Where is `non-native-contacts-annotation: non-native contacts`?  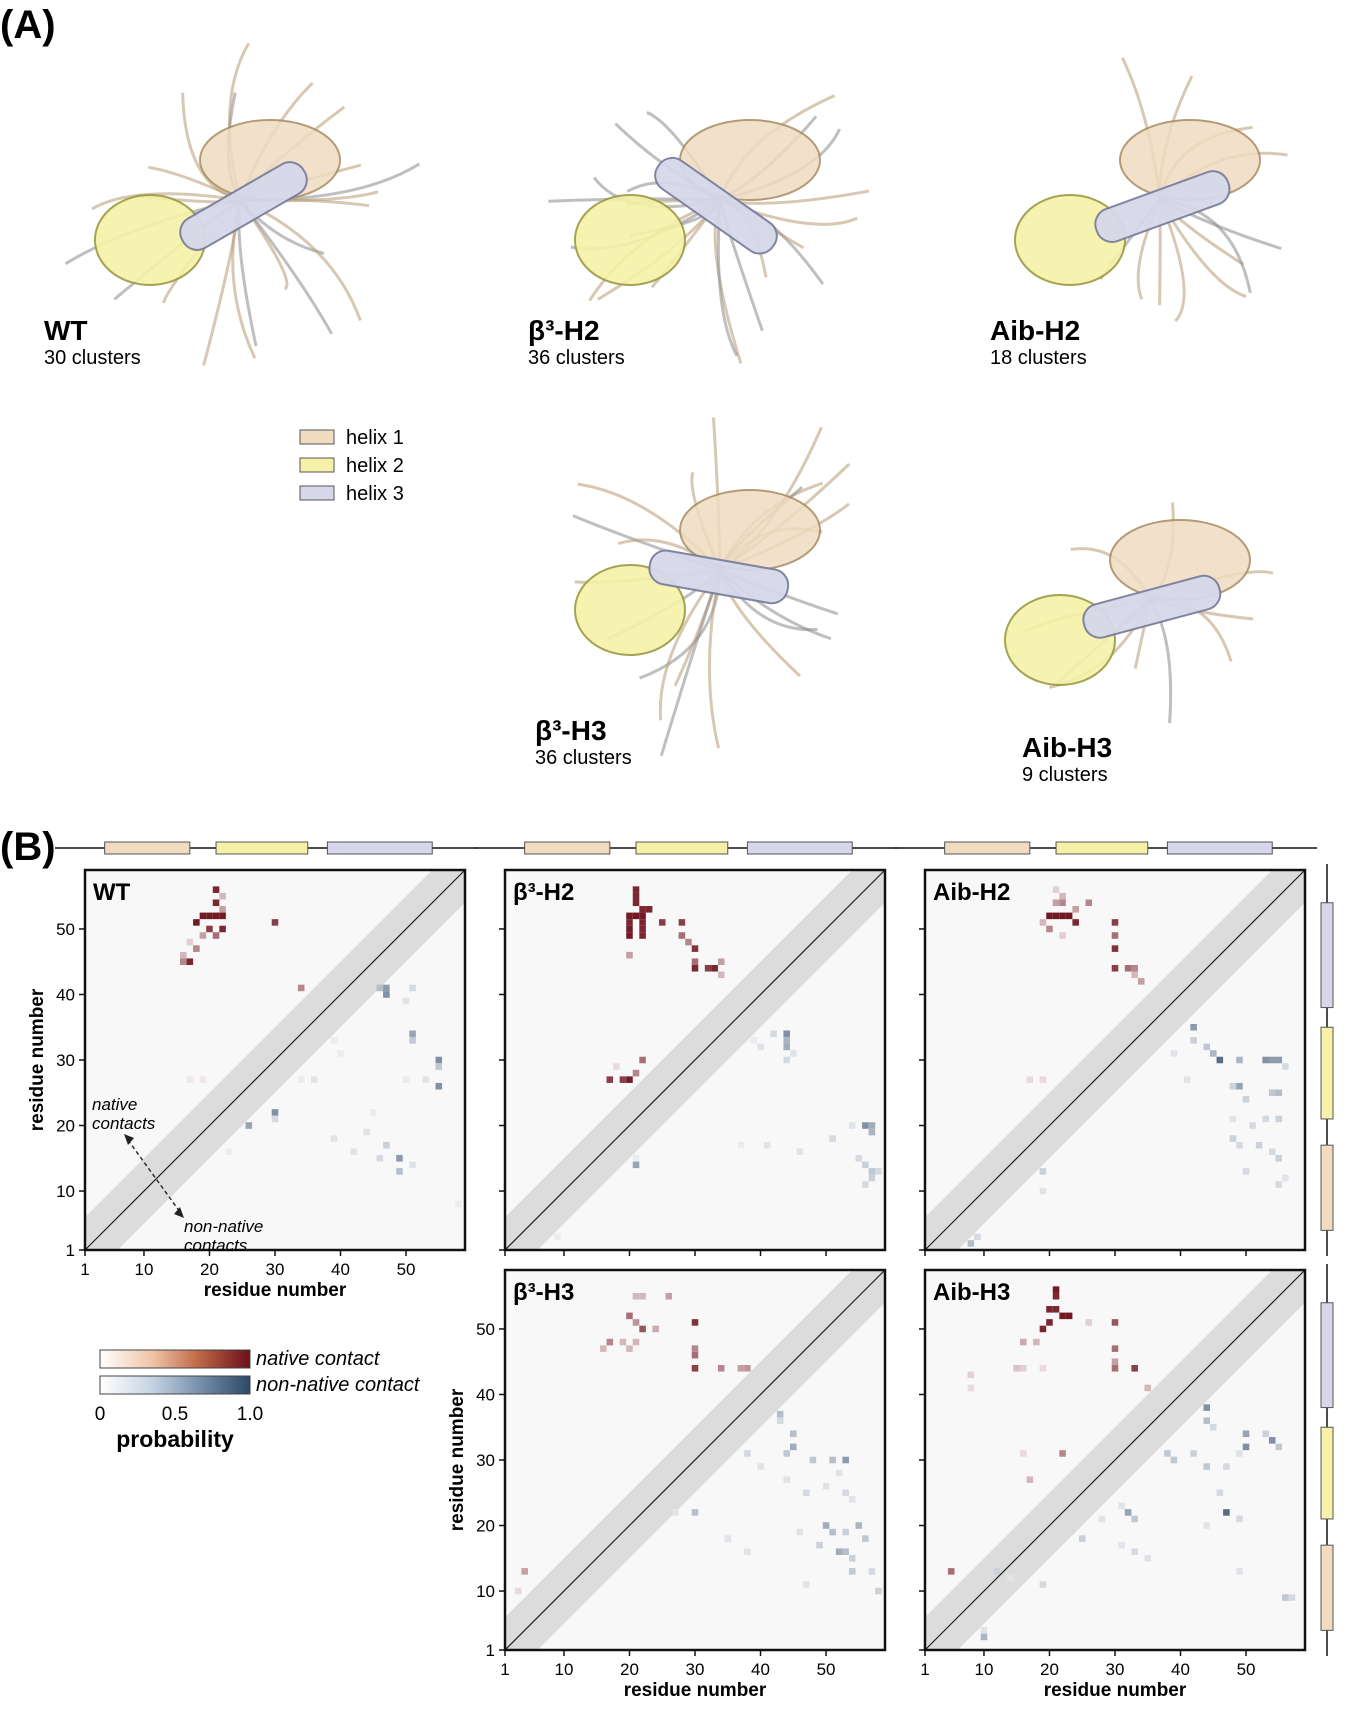 non-native-contacts-annotation: non-native contacts is located at coordinates (226, 1236).